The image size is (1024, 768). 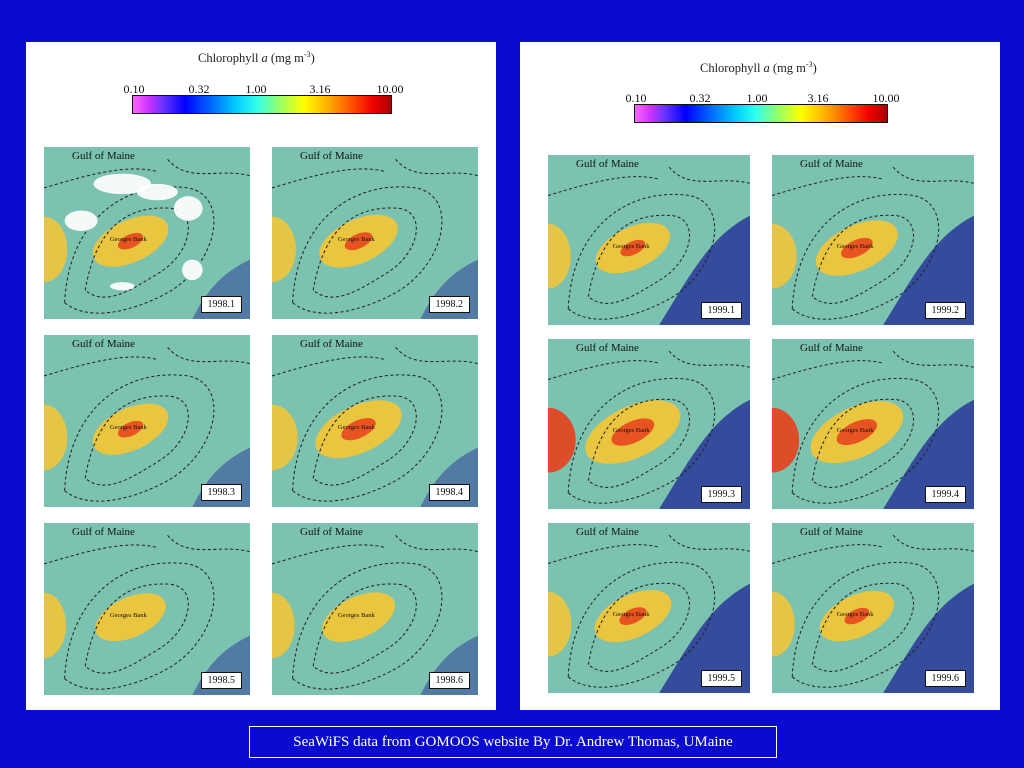 I want to click on year-label: 1999.4, so click(x=945, y=494).